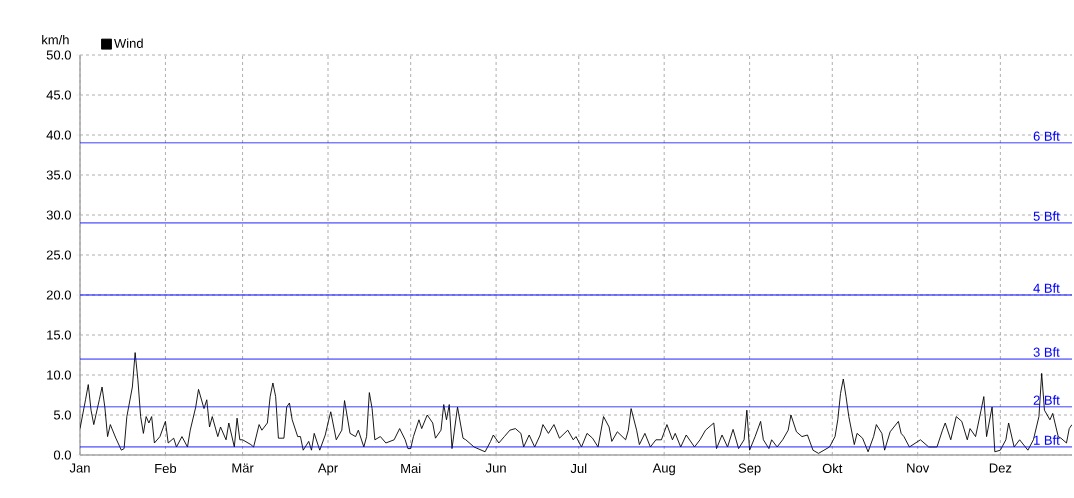 The image size is (1074, 498). I want to click on x-tick-label: Aug, so click(663, 469).